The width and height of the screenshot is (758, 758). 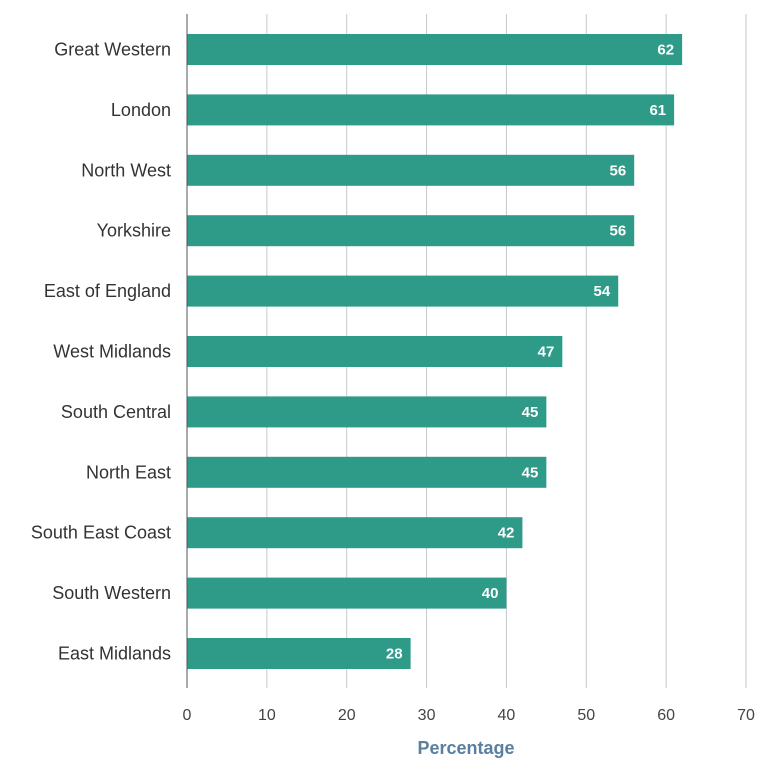 What do you see at coordinates (101, 533) in the screenshot?
I see `category-label: South East Coast` at bounding box center [101, 533].